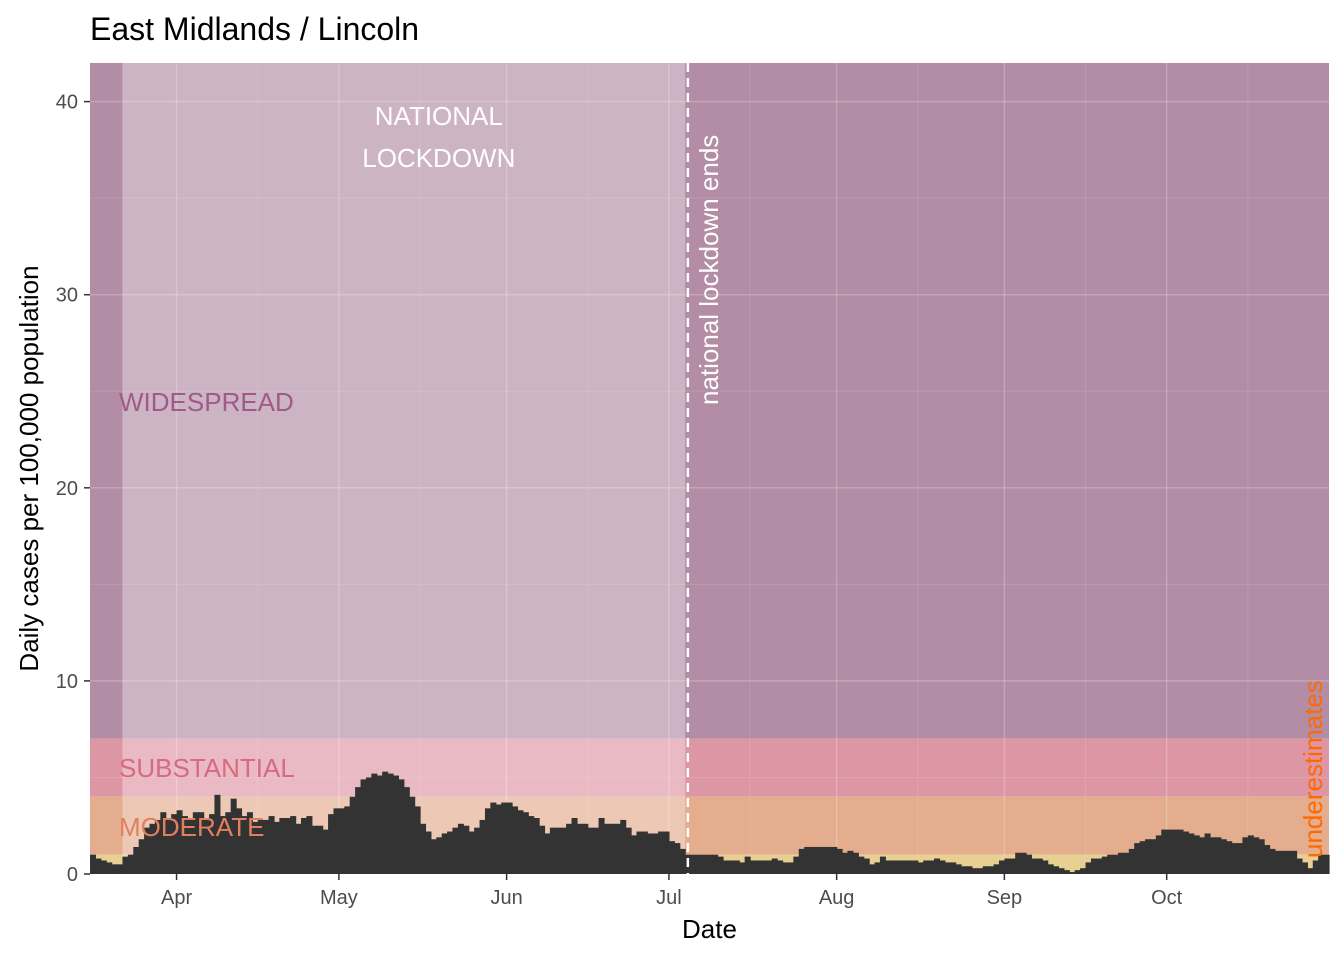  What do you see at coordinates (439, 116) in the screenshot?
I see `lockdown-label-line1: NATIONAL` at bounding box center [439, 116].